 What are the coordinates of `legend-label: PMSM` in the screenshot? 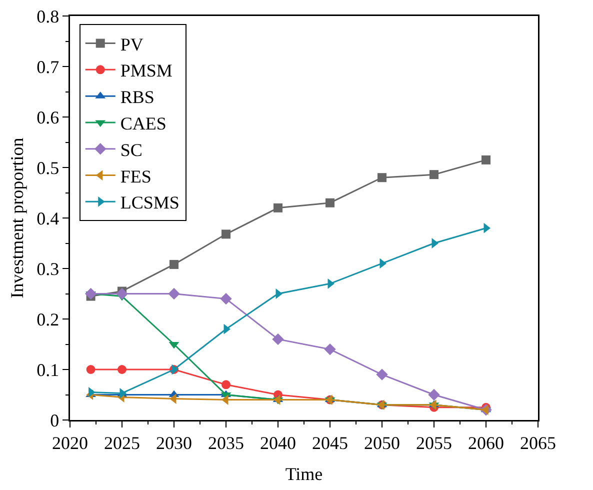 It's located at (146, 70).